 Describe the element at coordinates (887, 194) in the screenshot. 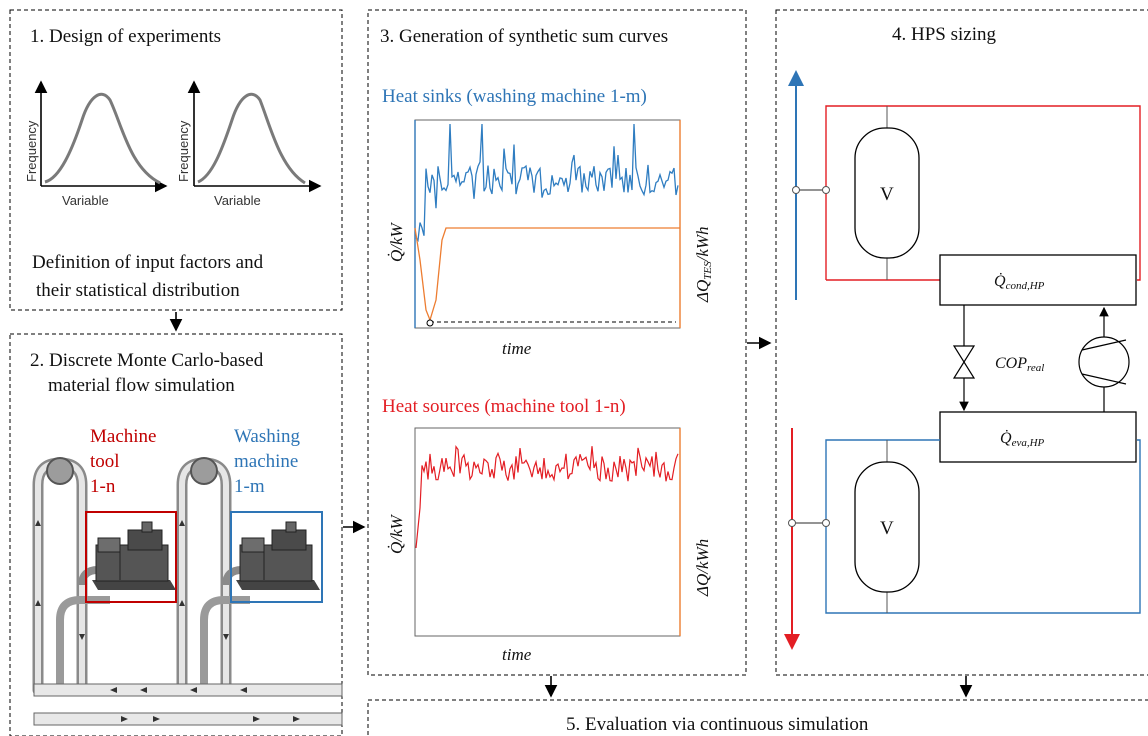

I see `hot-vessel-label: V` at that location.